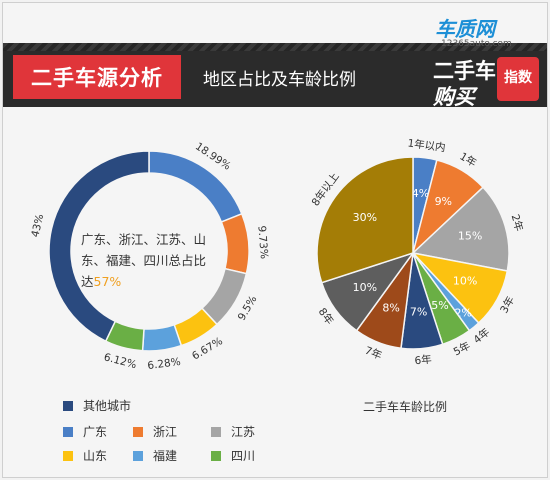 The height and width of the screenshot is (480, 550). Describe the element at coordinates (243, 456) in the screenshot. I see `legend-label: 四川` at that location.